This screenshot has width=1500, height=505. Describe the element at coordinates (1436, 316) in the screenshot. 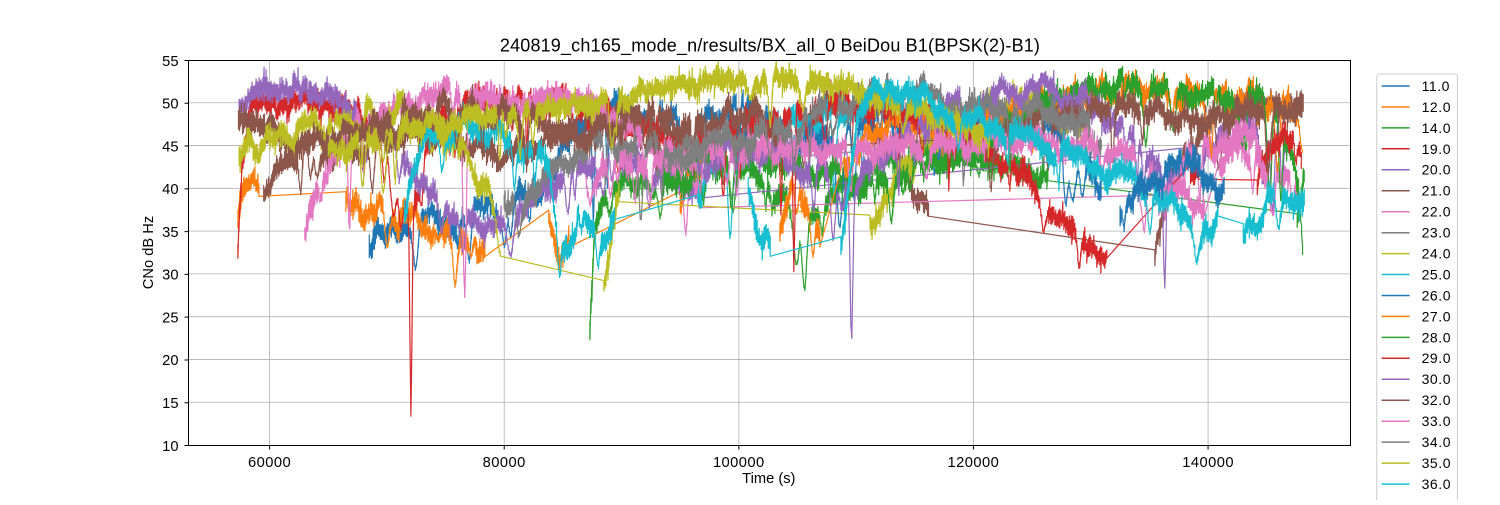

I see `svg-text: 27.0` at that location.